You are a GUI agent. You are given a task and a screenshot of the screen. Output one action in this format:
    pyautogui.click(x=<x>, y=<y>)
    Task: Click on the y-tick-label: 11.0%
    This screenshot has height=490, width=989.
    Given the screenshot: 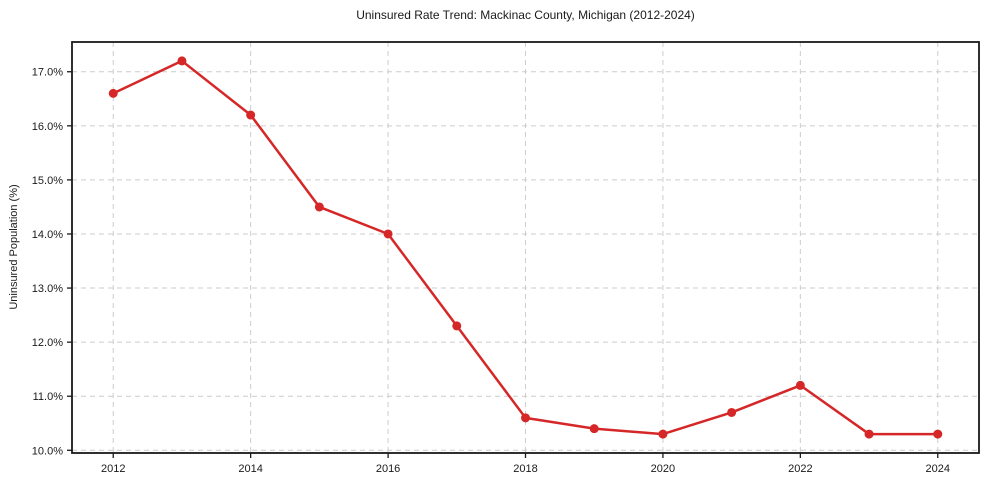 What is the action you would take?
    pyautogui.click(x=48, y=397)
    